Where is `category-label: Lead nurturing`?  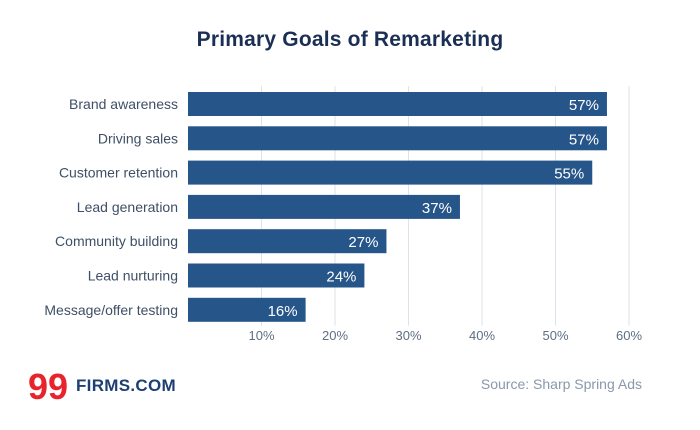
category-label: Lead nurturing is located at coordinates (133, 276).